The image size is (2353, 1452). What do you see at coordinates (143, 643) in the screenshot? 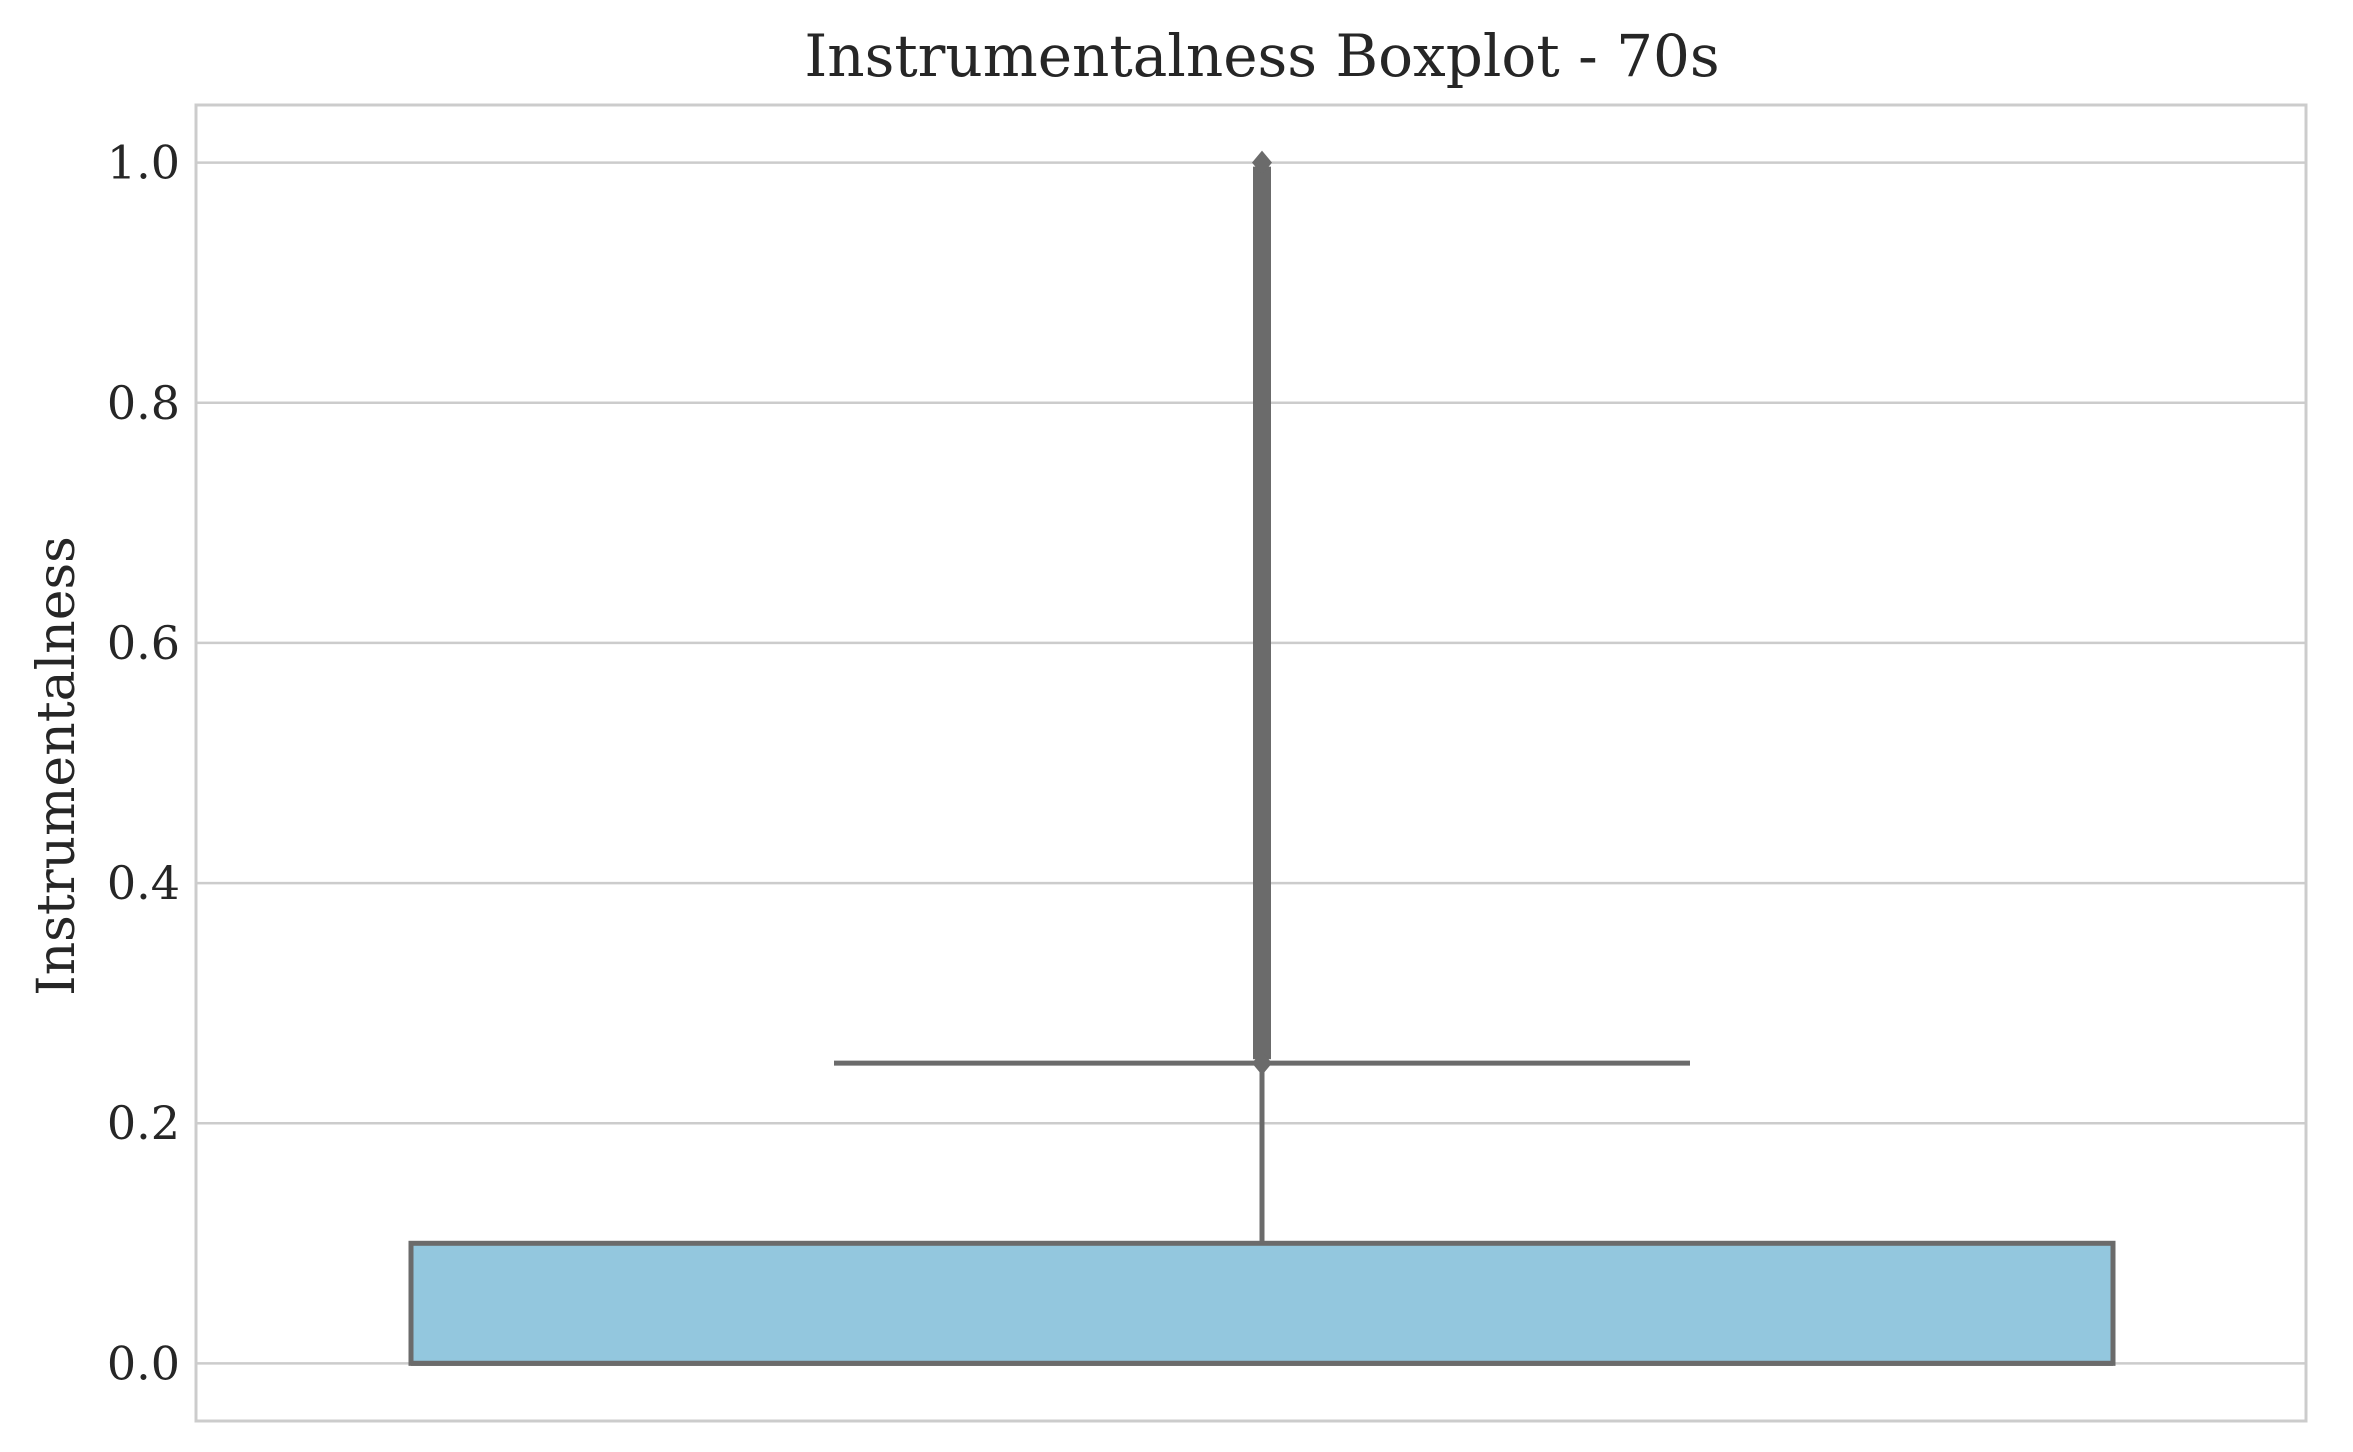
I see `y-tick-label: 0.6` at bounding box center [143, 643].